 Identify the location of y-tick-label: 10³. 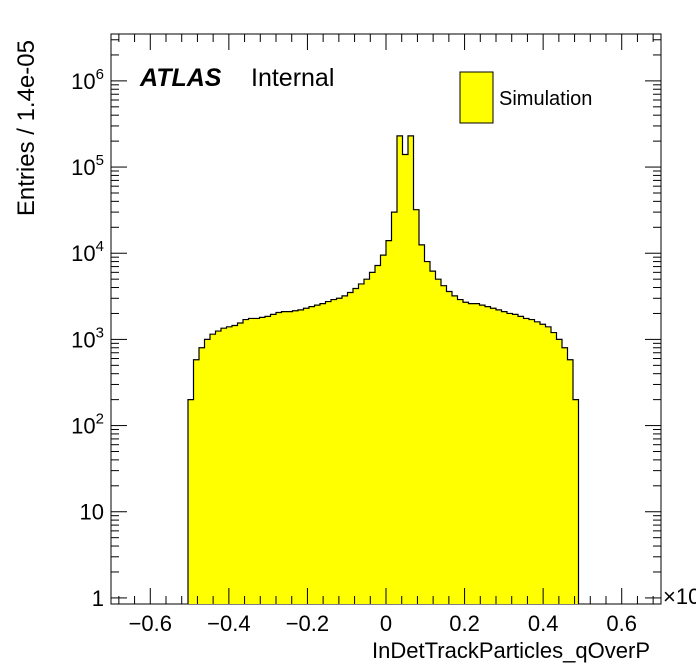
(87, 338).